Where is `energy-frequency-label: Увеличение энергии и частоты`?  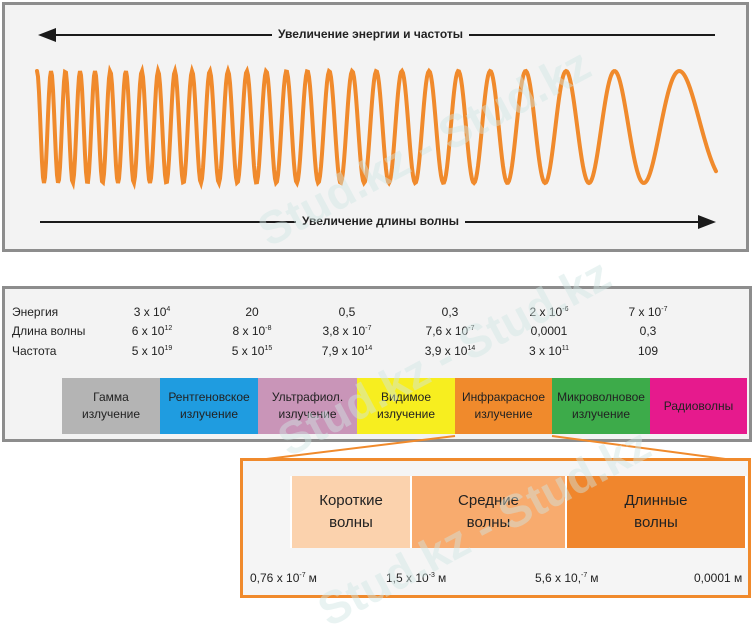
energy-frequency-label: Увеличение энергии и частоты is located at coordinates (371, 34).